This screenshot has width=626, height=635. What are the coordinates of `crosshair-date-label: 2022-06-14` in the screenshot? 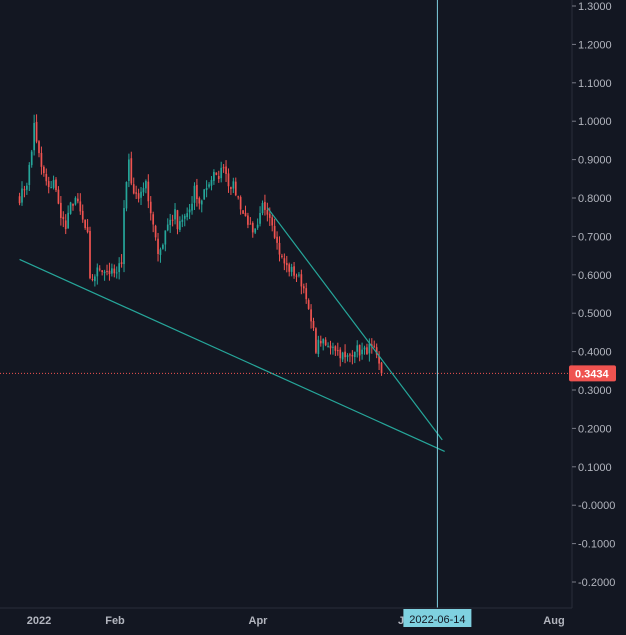 It's located at (437, 620).